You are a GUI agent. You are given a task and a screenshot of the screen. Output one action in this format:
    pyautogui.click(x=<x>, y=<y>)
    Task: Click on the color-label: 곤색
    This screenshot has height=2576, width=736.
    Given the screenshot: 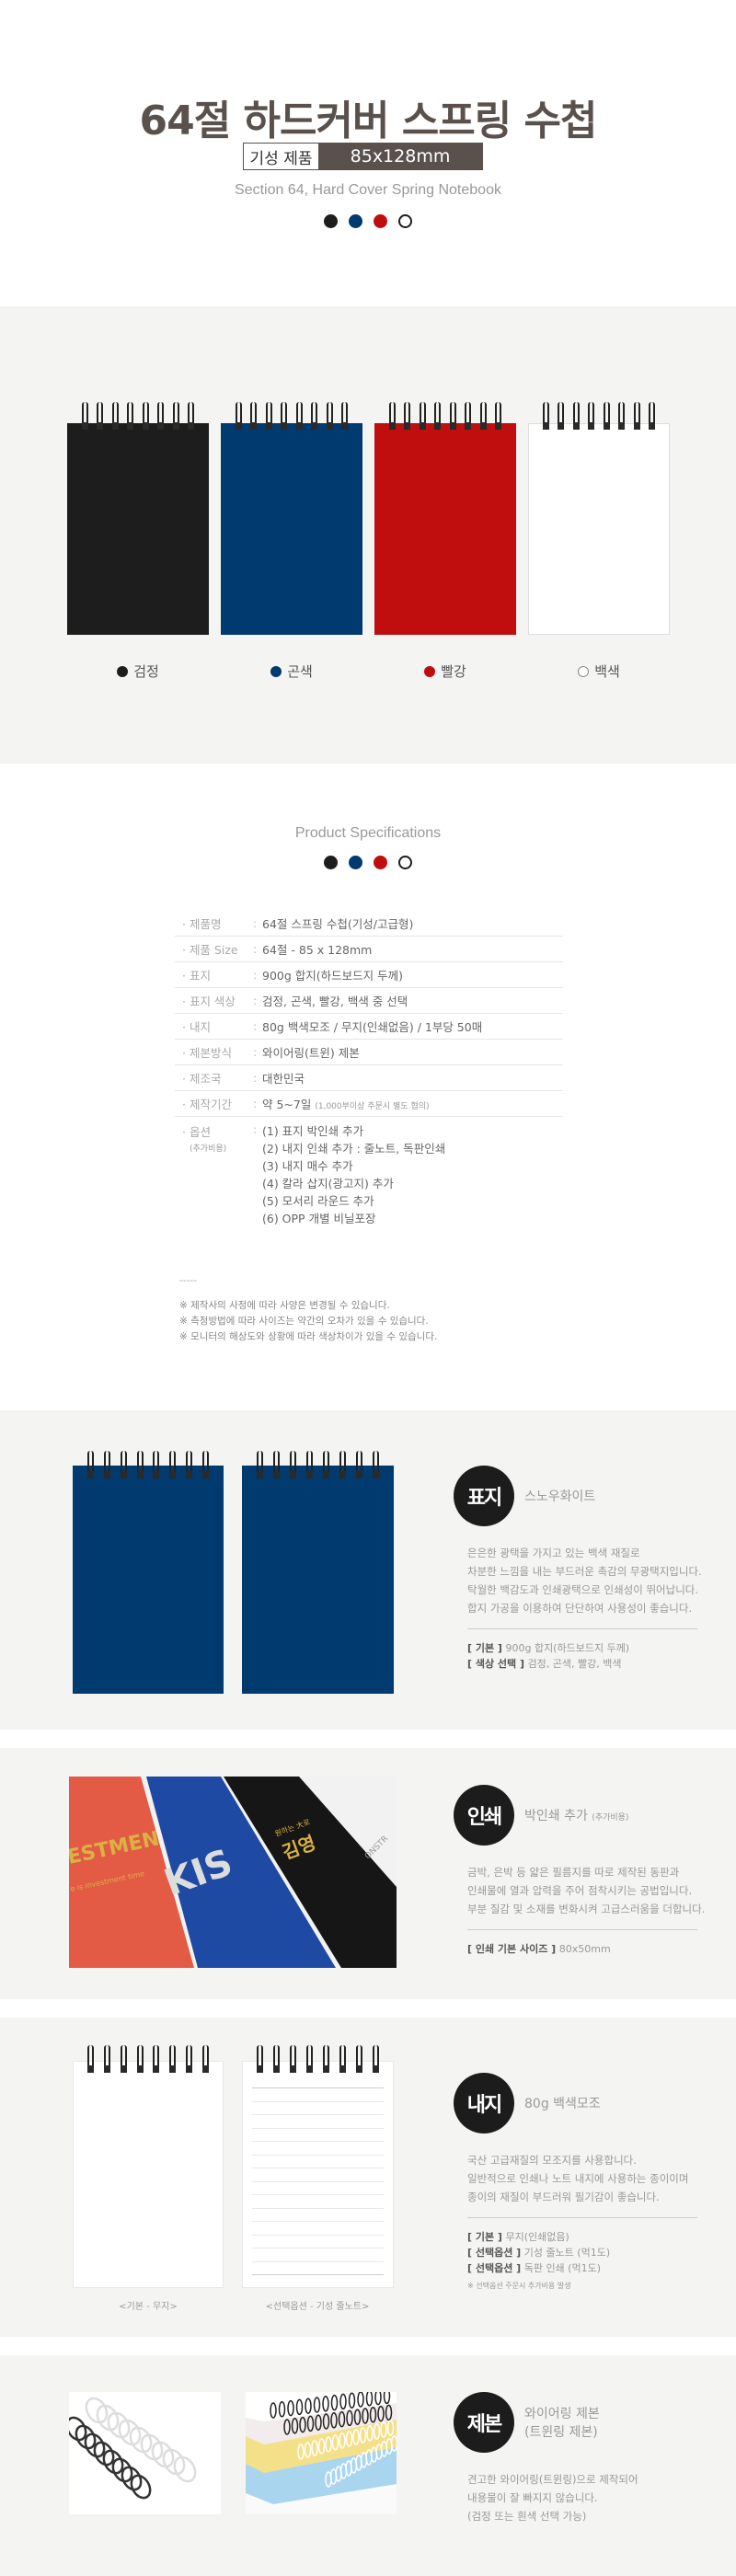 What is the action you would take?
    pyautogui.click(x=300, y=671)
    